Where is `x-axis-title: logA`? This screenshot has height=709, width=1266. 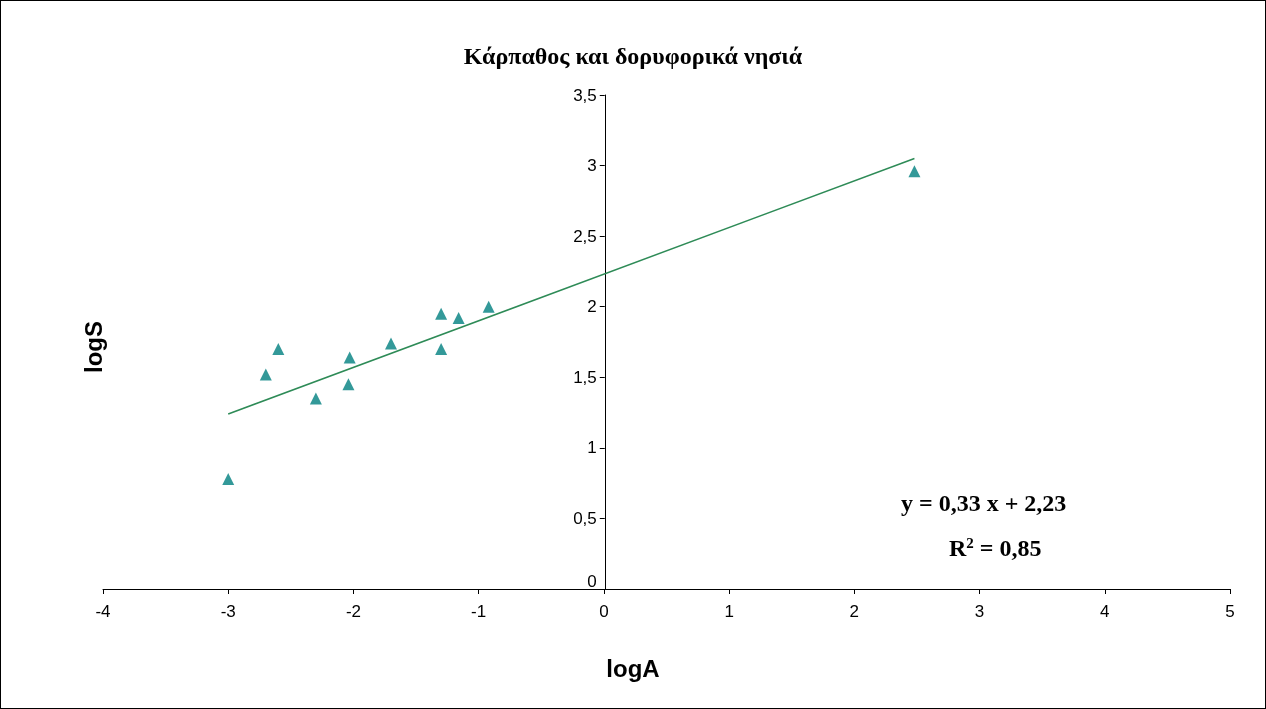
x-axis-title: logA is located at coordinates (633, 668).